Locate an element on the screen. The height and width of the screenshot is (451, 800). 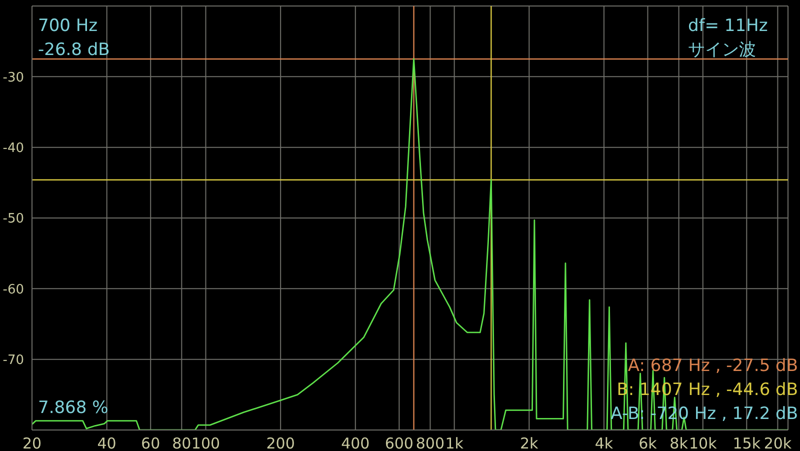
y-tick-label: -70 is located at coordinates (13, 360).